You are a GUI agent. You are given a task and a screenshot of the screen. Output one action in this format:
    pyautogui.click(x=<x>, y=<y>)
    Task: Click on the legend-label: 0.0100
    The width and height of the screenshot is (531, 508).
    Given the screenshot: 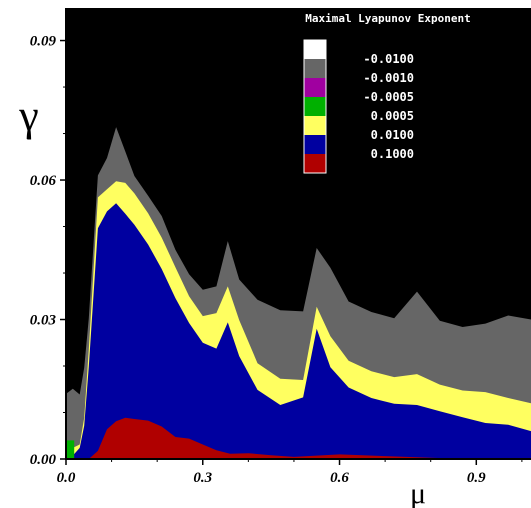 What is the action you would take?
    pyautogui.click(x=392, y=135)
    